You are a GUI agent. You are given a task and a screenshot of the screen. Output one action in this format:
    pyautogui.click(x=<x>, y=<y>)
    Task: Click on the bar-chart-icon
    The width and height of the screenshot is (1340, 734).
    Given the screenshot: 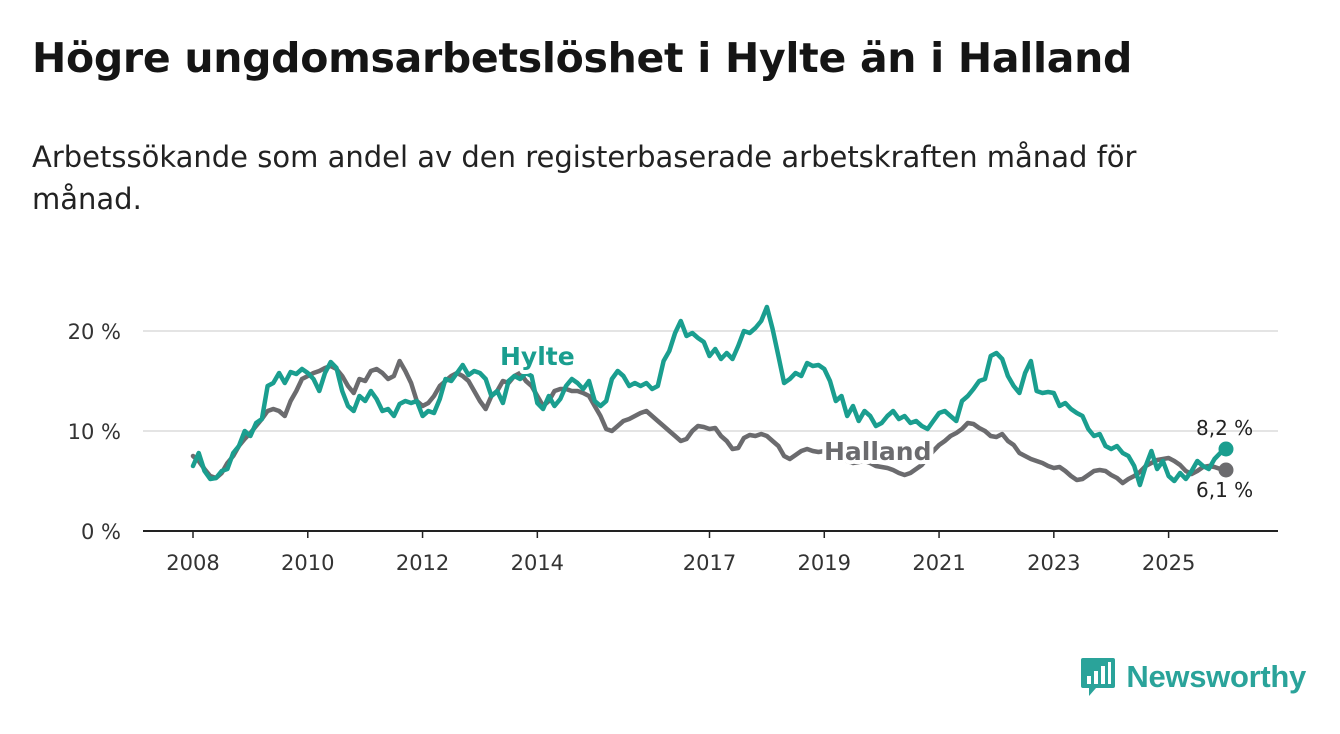 What is the action you would take?
    pyautogui.click(x=1098, y=677)
    